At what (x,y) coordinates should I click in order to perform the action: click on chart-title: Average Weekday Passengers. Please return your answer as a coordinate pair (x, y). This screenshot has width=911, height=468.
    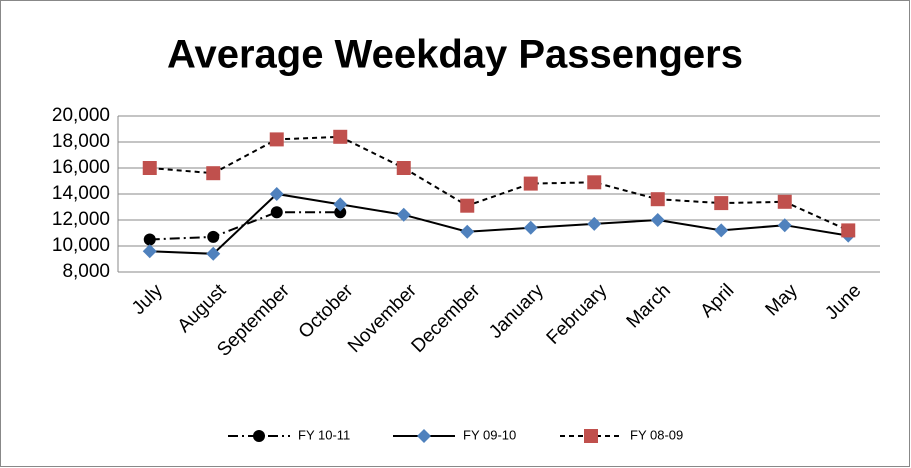
    Looking at the image, I should click on (455, 55).